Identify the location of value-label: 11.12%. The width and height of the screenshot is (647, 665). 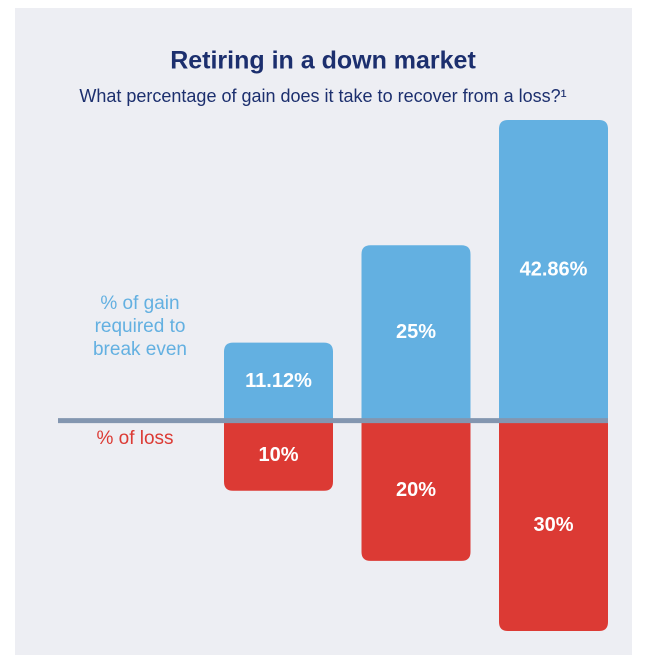
(278, 381).